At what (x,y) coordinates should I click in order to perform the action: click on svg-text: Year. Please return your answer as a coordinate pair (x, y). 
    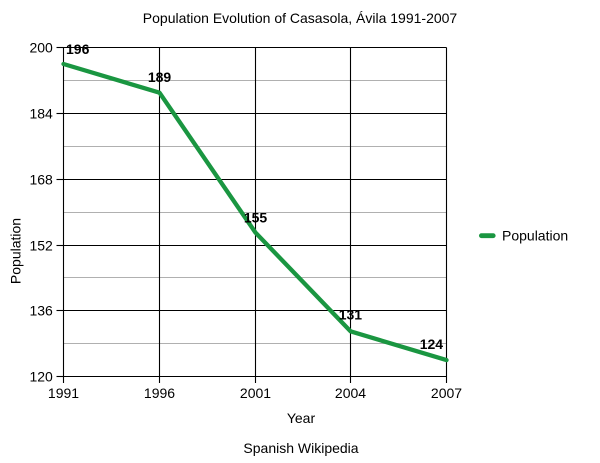
    Looking at the image, I should click on (301, 418).